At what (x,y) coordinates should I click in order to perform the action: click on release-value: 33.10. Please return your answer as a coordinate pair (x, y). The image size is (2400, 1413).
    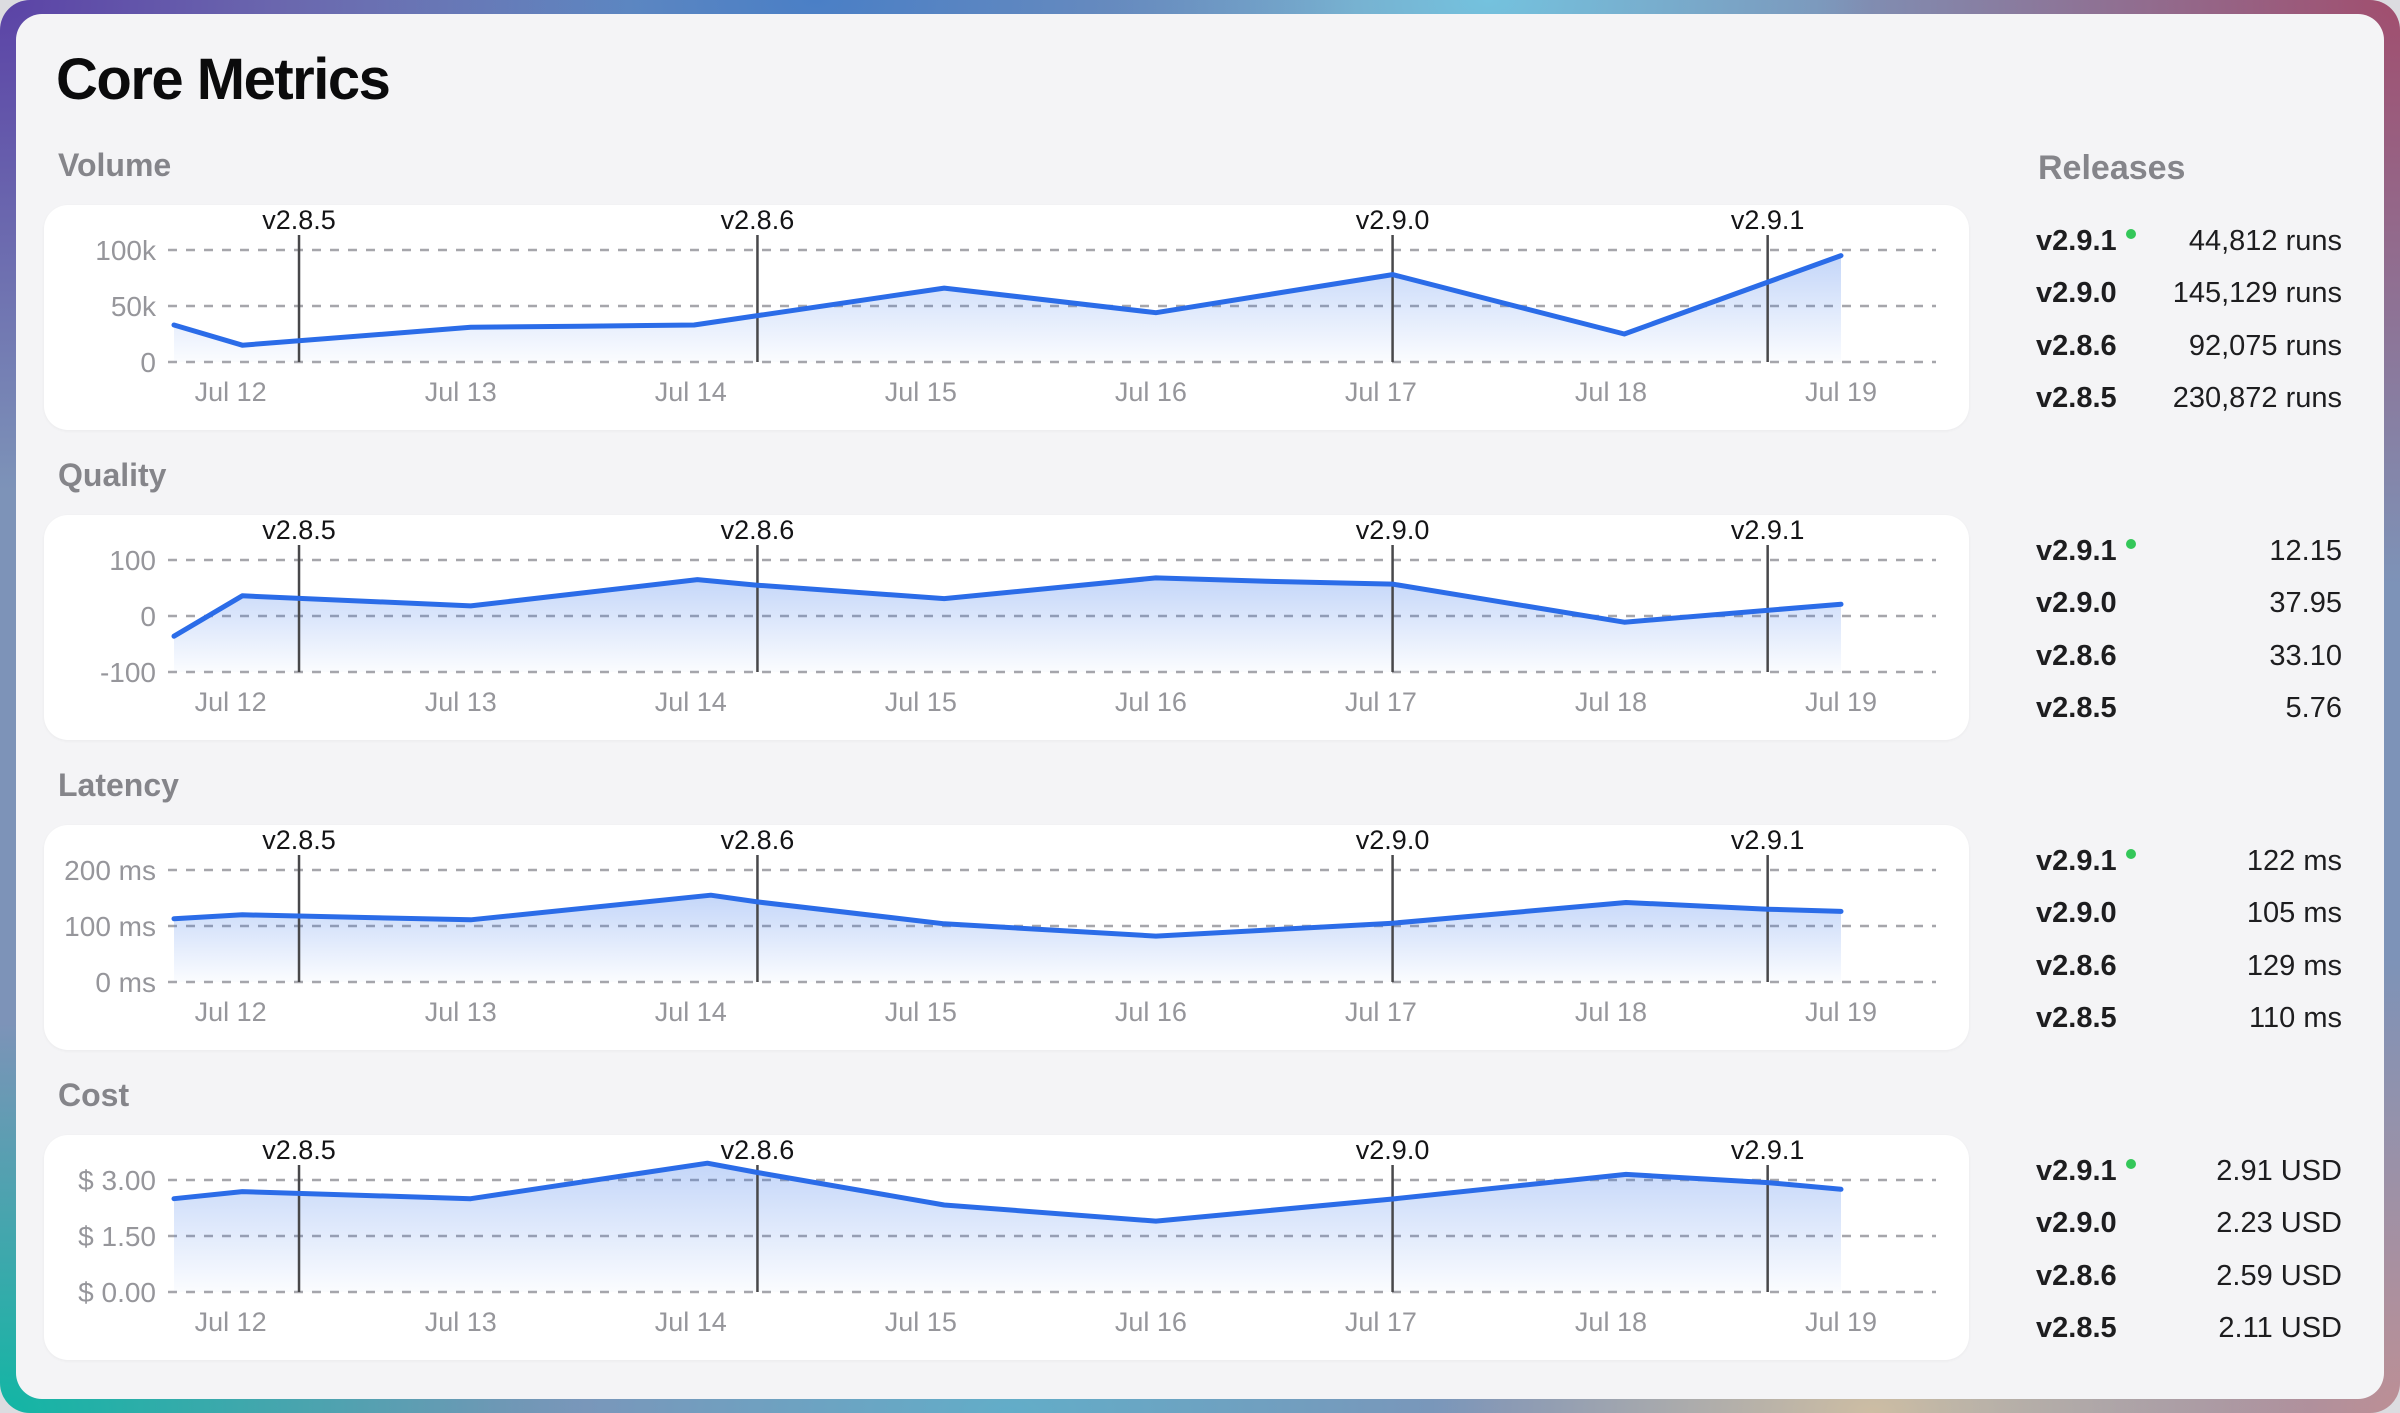
    Looking at the image, I should click on (2305, 655).